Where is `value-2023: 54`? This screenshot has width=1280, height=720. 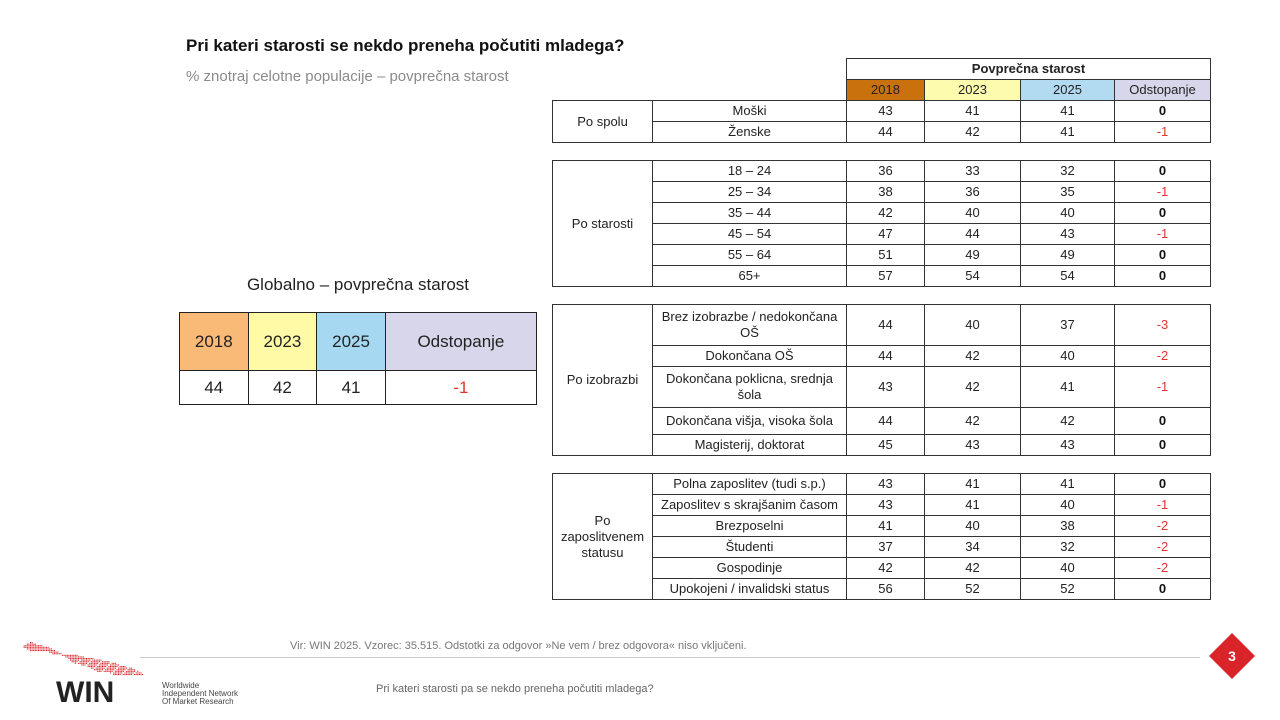
value-2023: 54 is located at coordinates (972, 276).